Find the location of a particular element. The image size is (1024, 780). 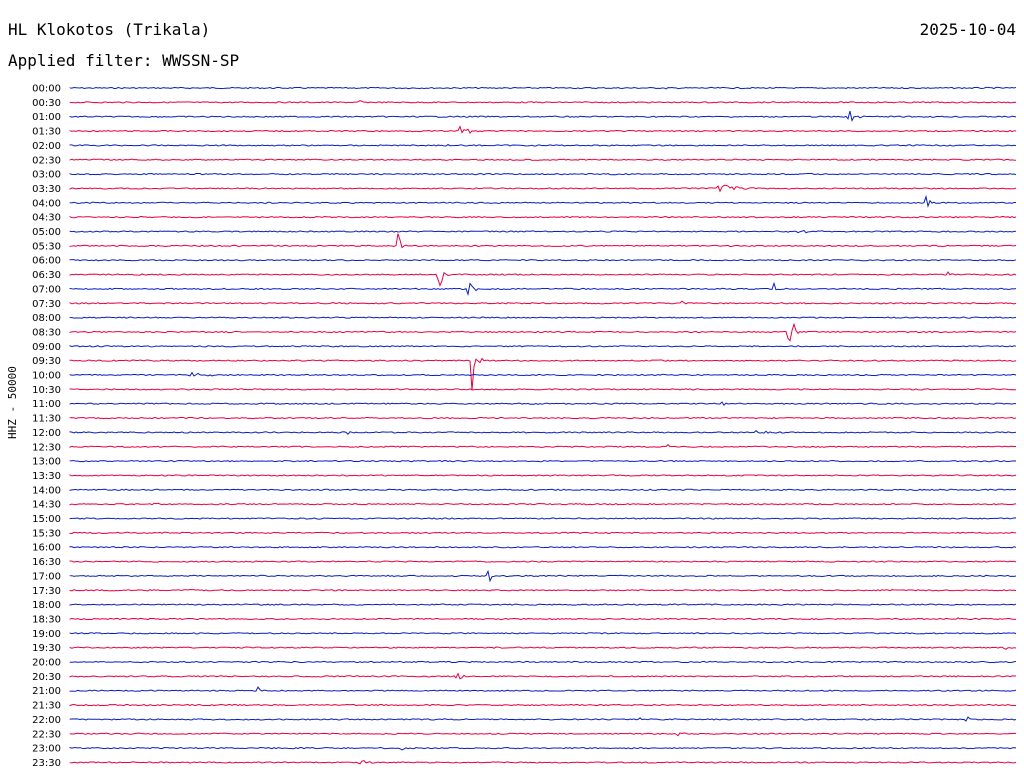

time-label-0930: 09:30 is located at coordinates (46, 361).